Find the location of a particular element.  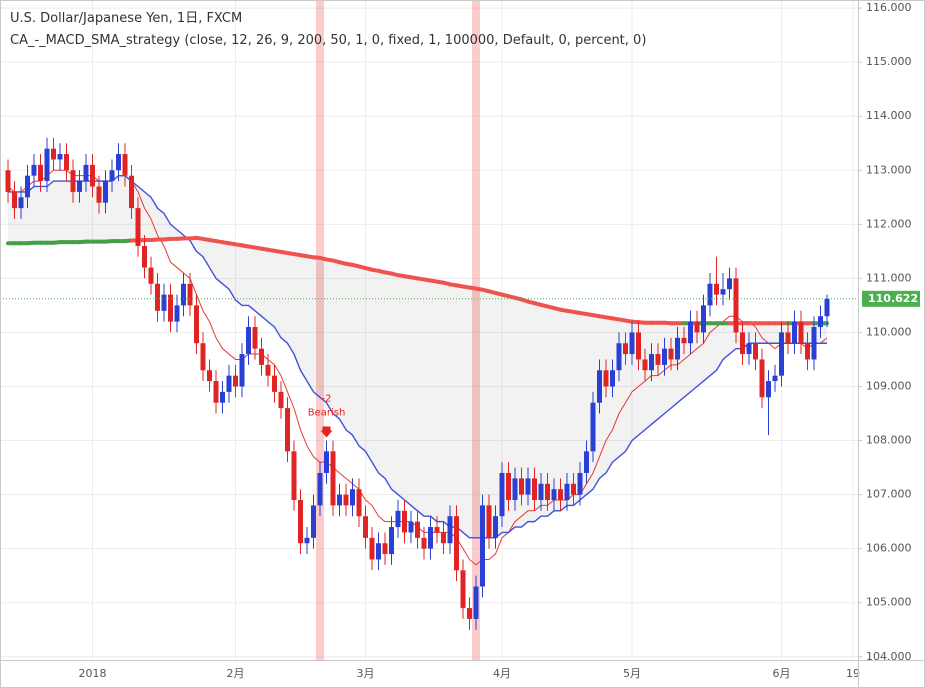

x-tick-label: 5月 is located at coordinates (632, 673).